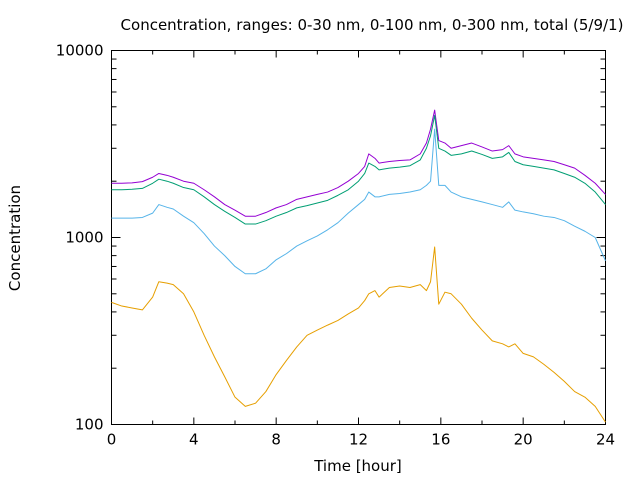 This screenshot has height=480, width=640. Describe the element at coordinates (357, 466) in the screenshot. I see `x-axis-title: Time [hour]` at that location.